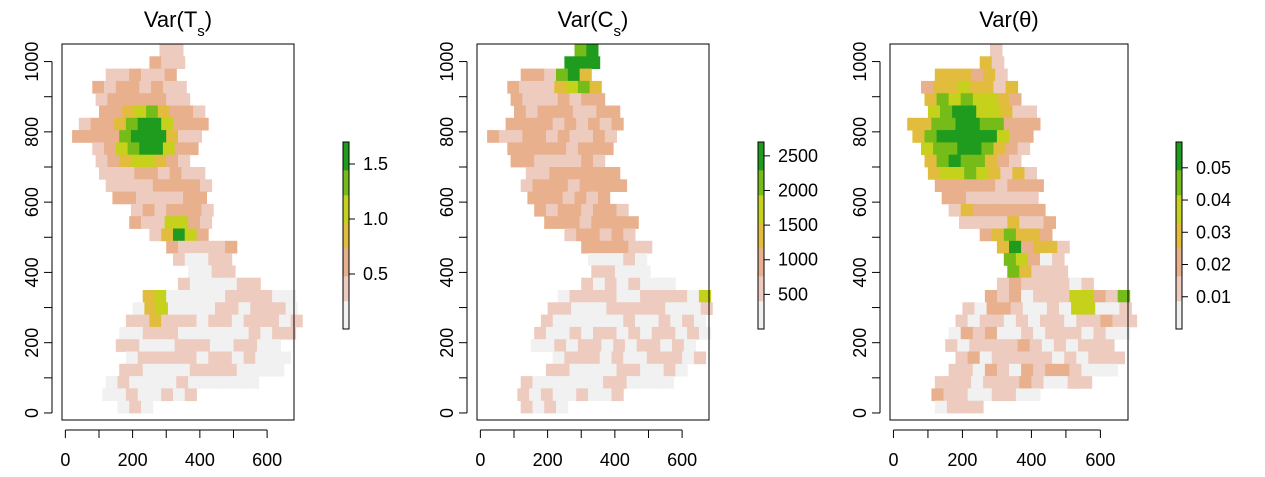  I want to click on y-tick-label: 400, so click(447, 272).